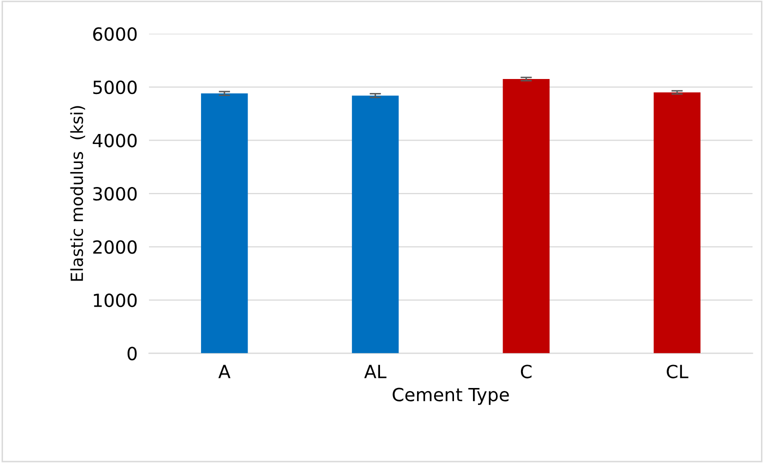 This screenshot has height=463, width=764. Describe the element at coordinates (677, 371) in the screenshot. I see `x-tick-label: CL` at that location.